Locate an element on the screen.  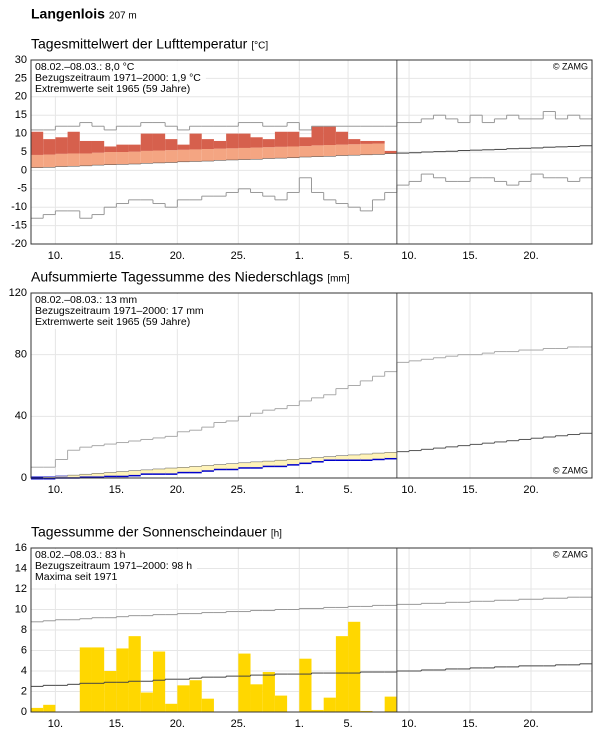
y-tick-label: 10 is located at coordinates (21, 609).